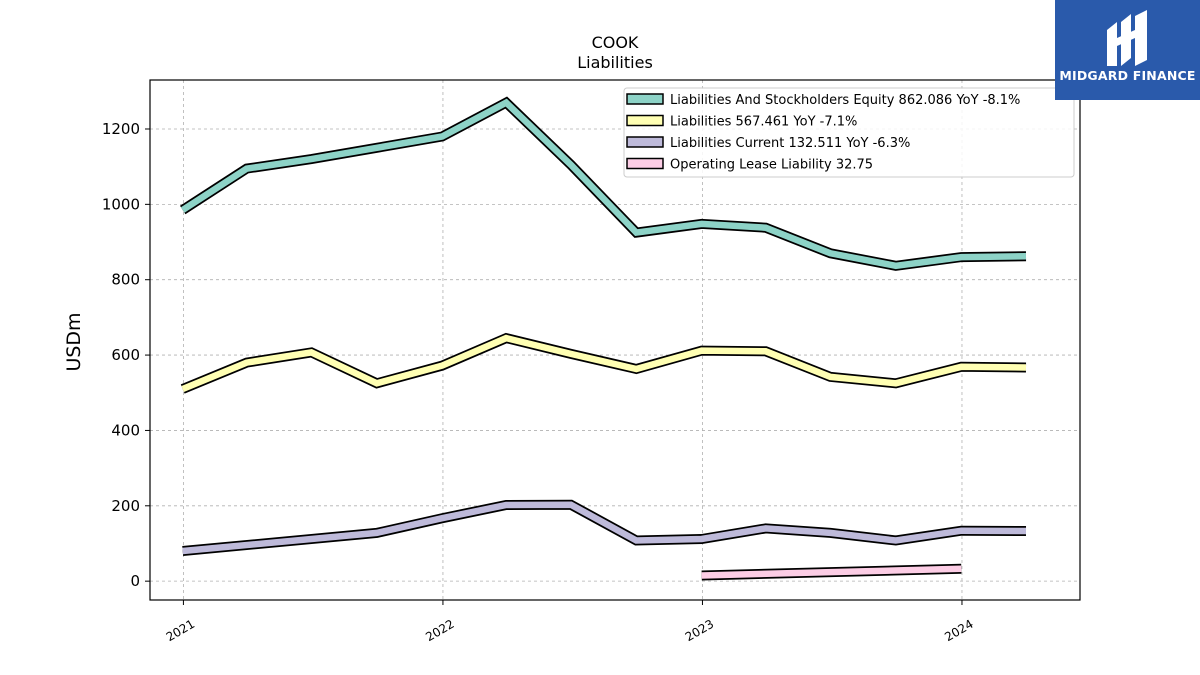  Describe the element at coordinates (771, 165) in the screenshot. I see `legend-label: Operating Lease Liability 32.75` at that location.